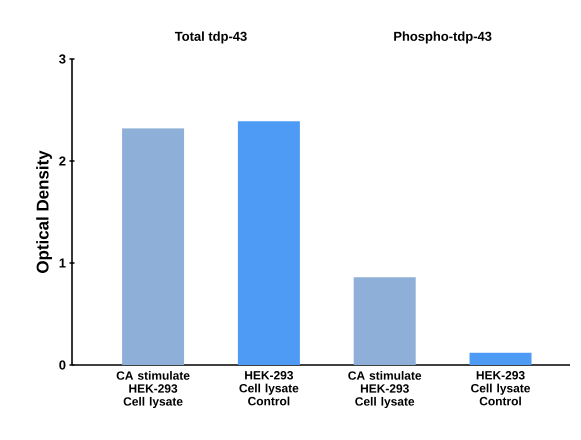 This screenshot has height=440, width=581. Describe the element at coordinates (62, 59) in the screenshot. I see `y-tick-label: 3` at that location.